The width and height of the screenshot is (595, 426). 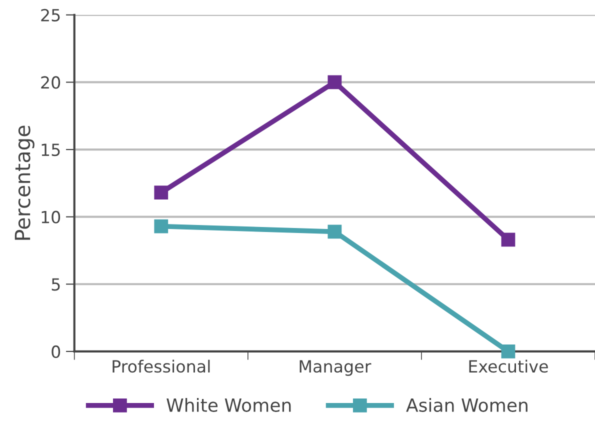 I want to click on y-tick-label: 20, so click(x=50, y=82).